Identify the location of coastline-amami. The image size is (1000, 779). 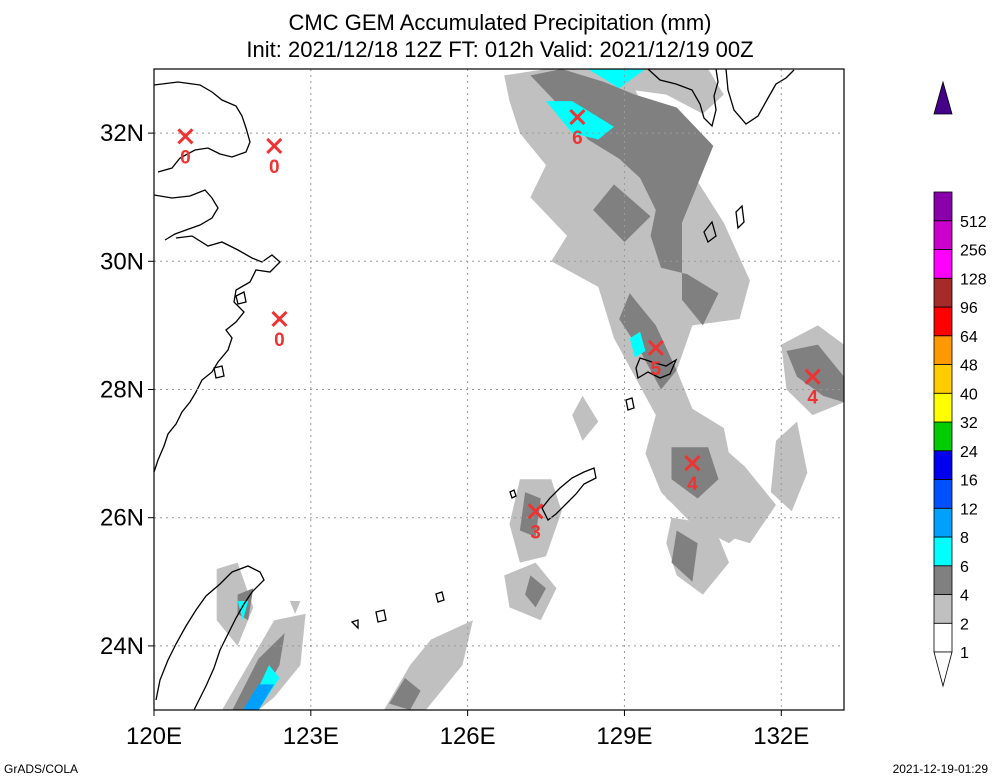
(656, 368).